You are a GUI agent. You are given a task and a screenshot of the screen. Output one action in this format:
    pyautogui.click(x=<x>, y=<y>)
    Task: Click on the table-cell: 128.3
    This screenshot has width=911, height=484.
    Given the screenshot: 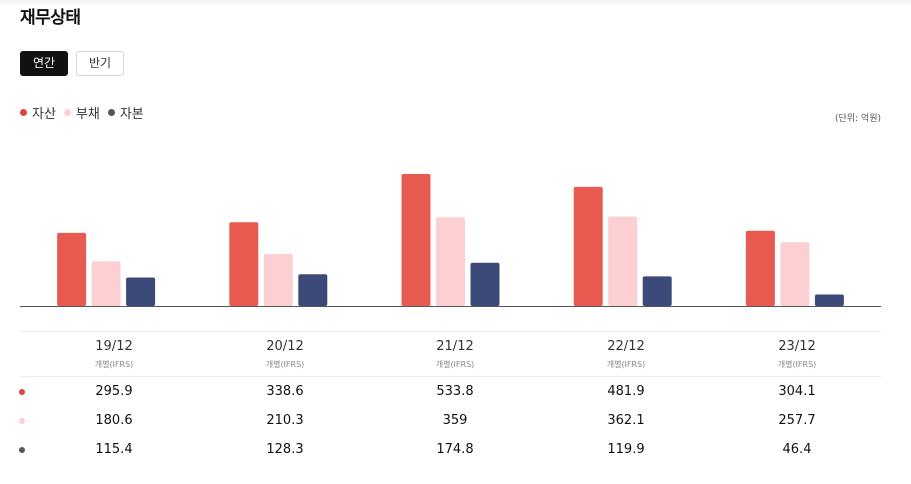 What is the action you would take?
    pyautogui.click(x=285, y=449)
    